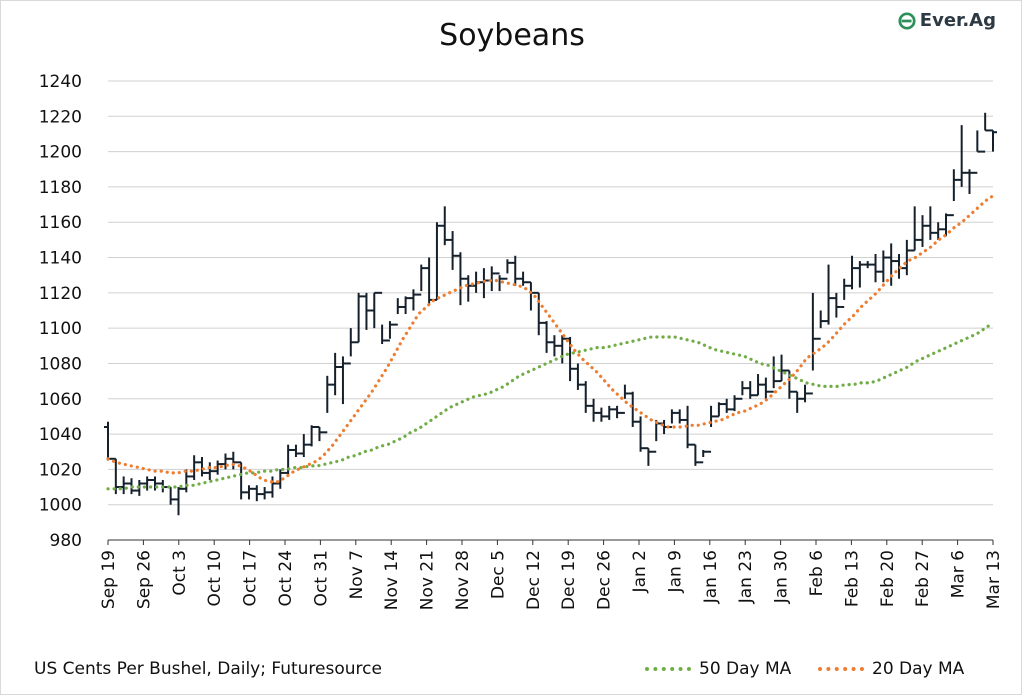  I want to click on x-tick-label-23: Feb 27, so click(923, 578).